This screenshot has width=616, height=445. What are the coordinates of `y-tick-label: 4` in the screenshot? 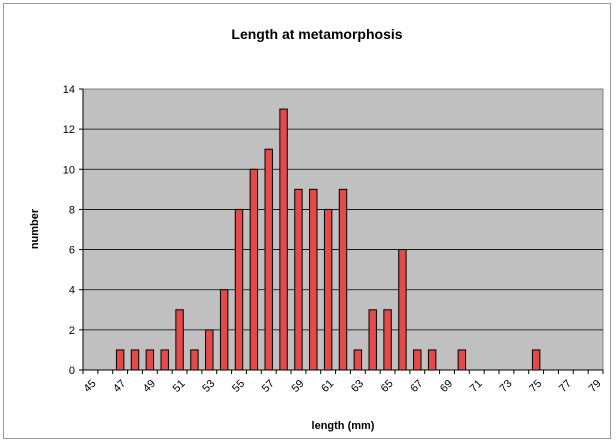 It's located at (72, 291).